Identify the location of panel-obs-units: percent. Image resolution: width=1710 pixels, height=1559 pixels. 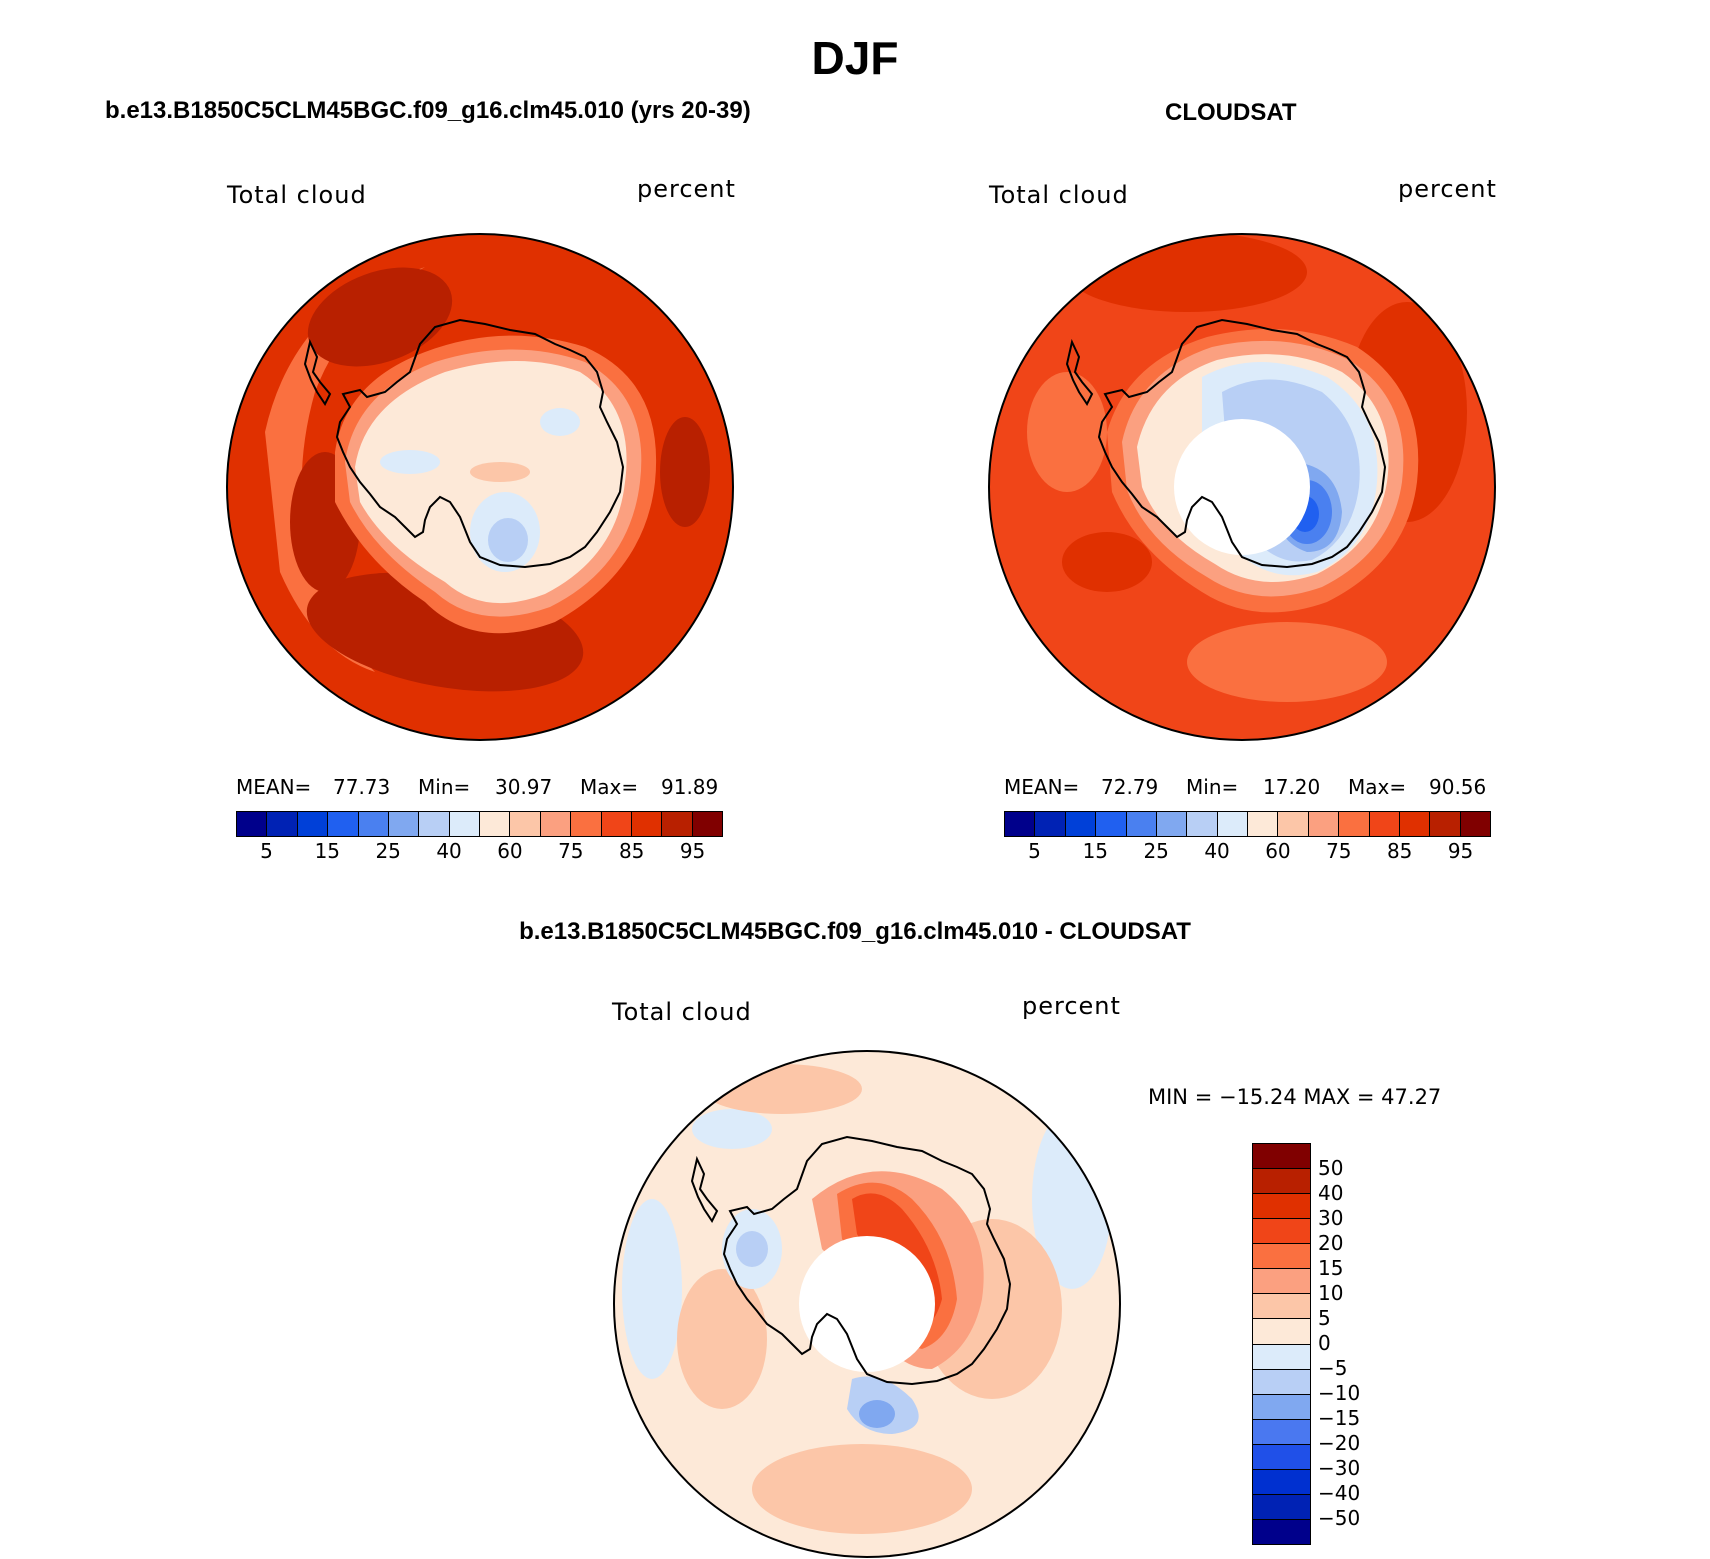
(1447, 189).